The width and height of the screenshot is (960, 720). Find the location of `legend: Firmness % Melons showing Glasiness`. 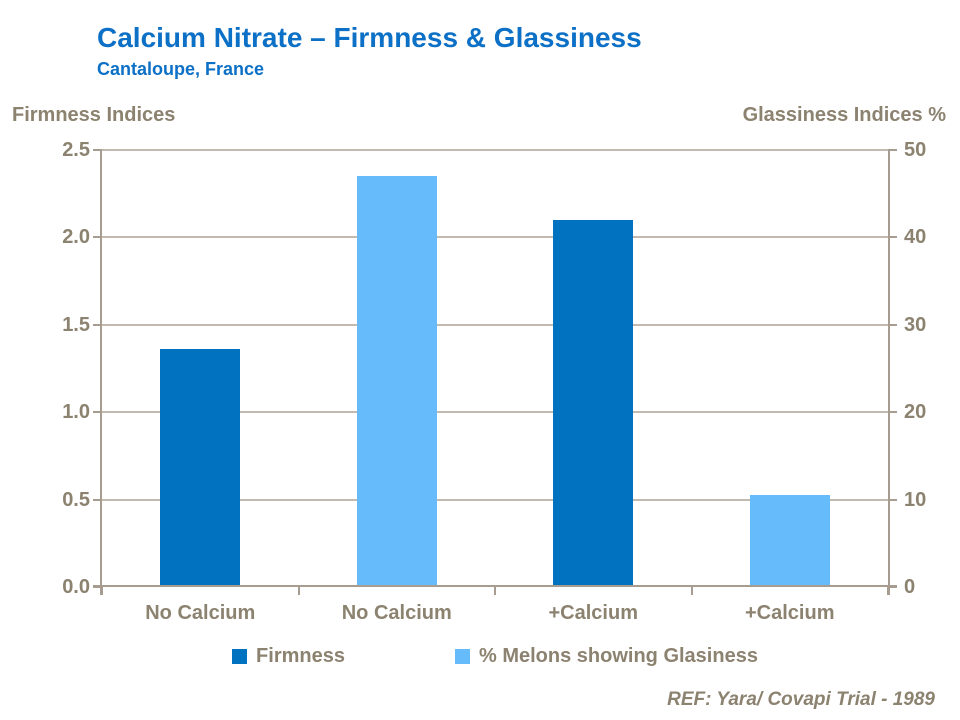

legend: Firmness % Melons showing Glasiness is located at coordinates (495, 656).